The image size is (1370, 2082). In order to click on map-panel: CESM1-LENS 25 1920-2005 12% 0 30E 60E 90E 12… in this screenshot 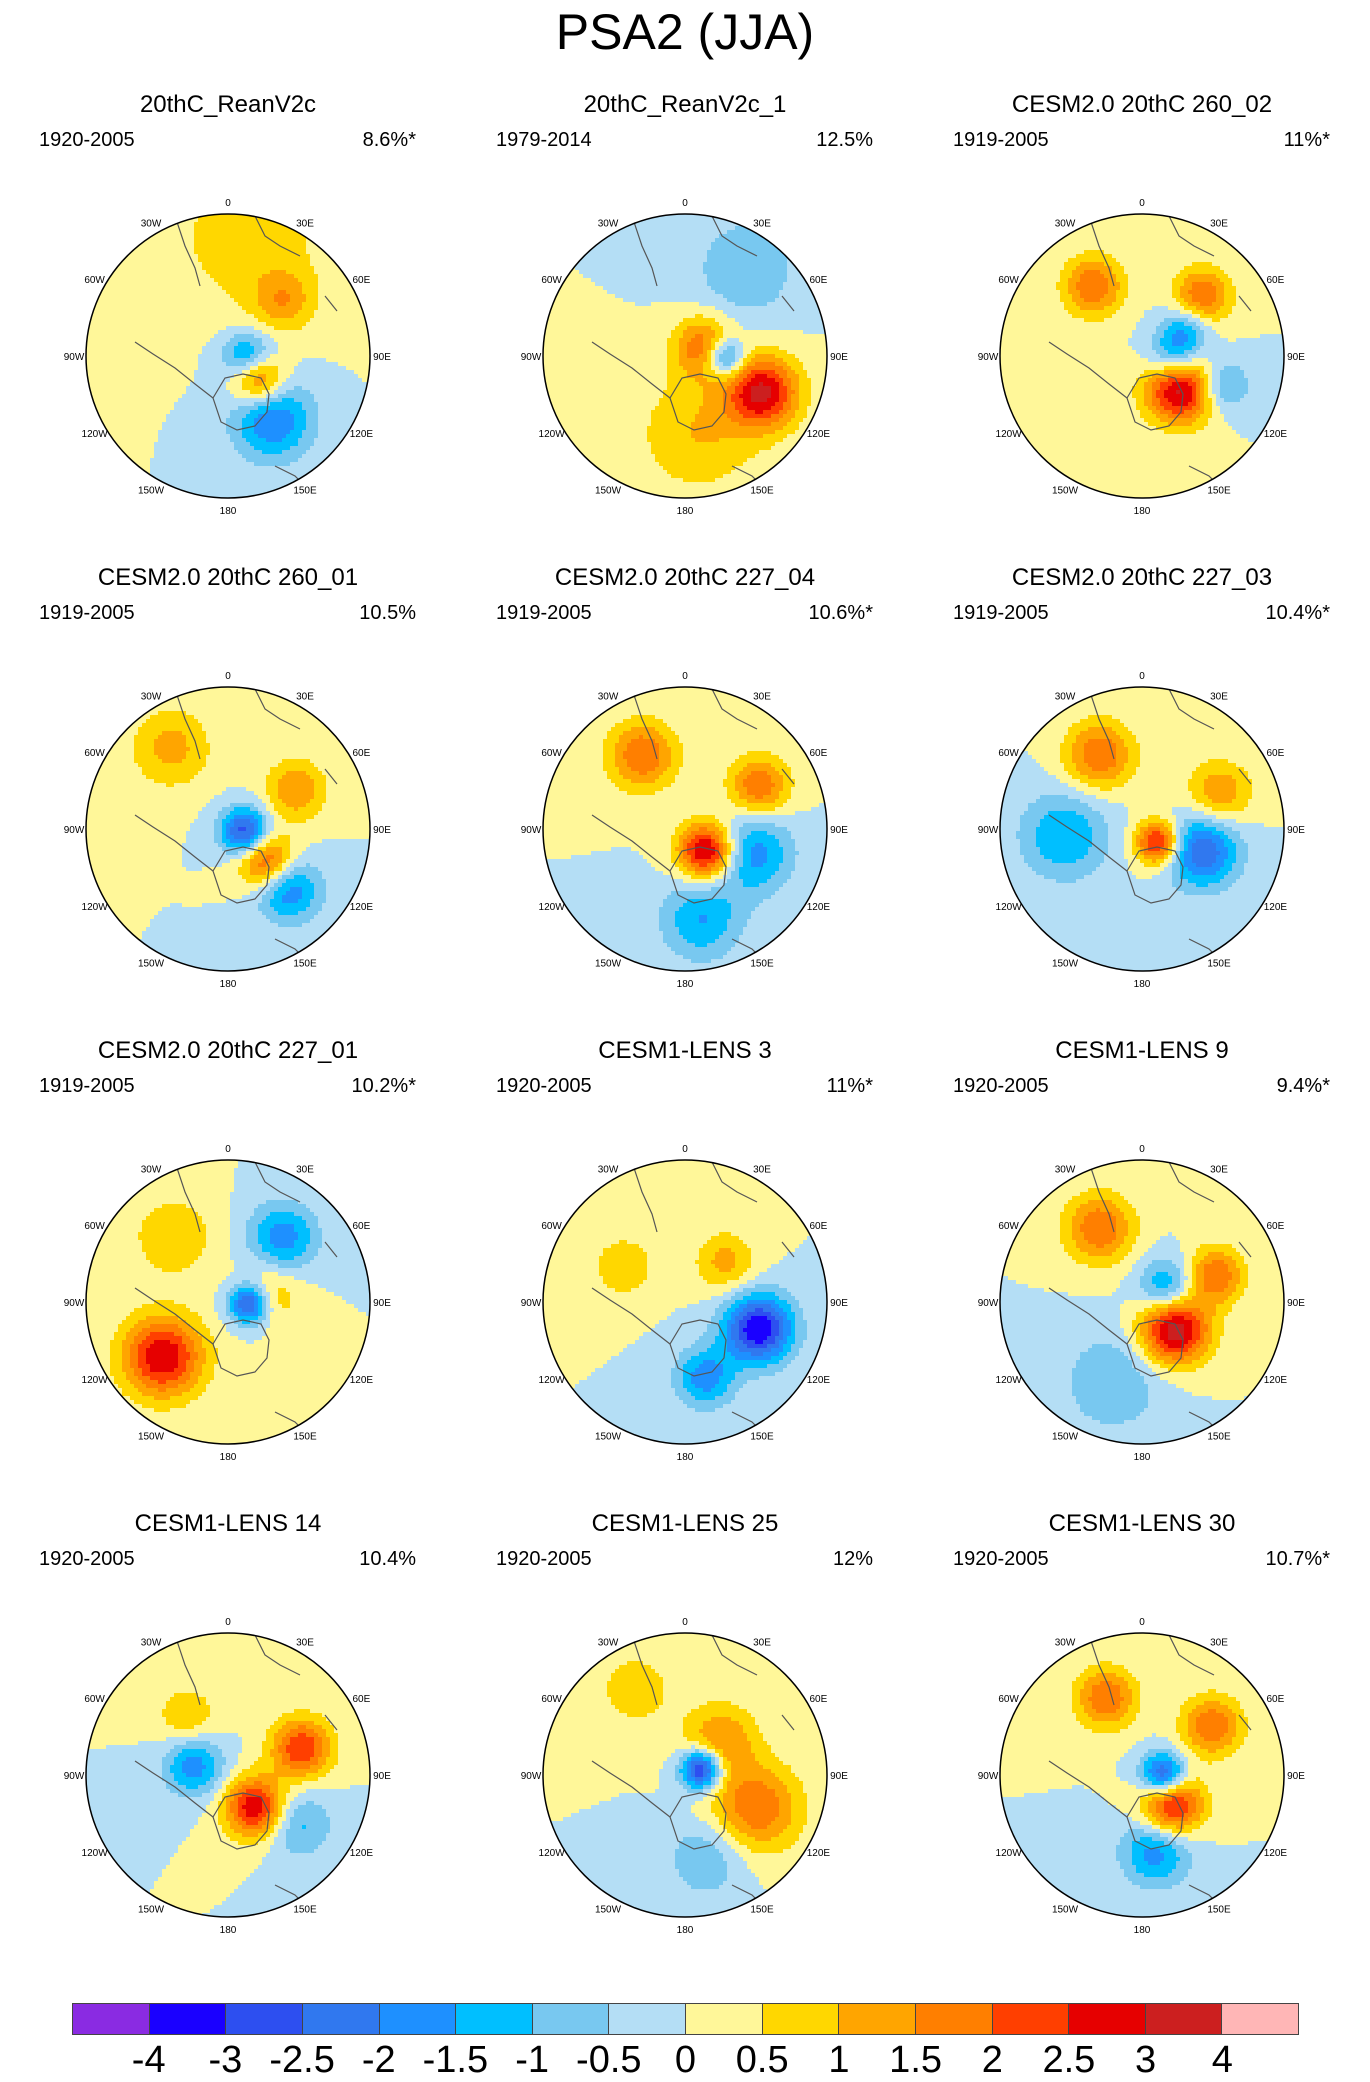, I will do `click(685, 1745)`.